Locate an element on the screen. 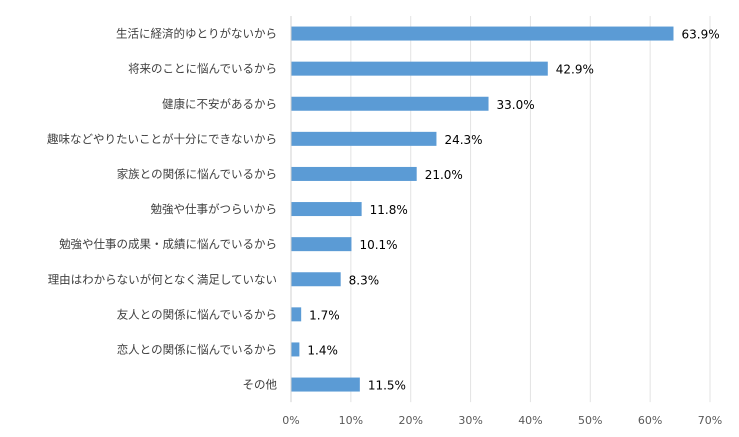  x-tick-label: 10% is located at coordinates (351, 420).